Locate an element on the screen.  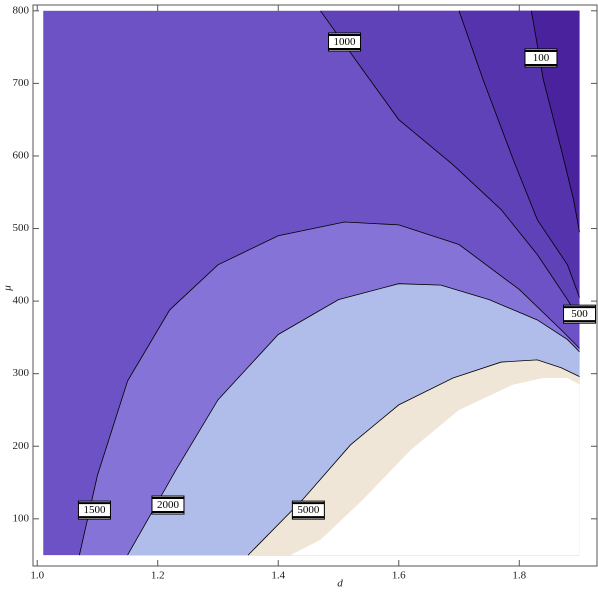
y-axis-label: μ is located at coordinates (8, 288).